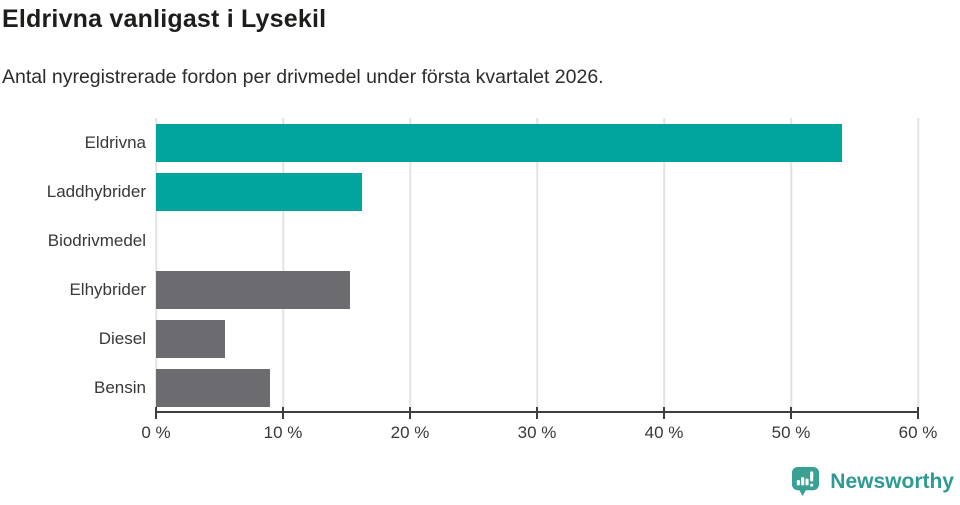 The height and width of the screenshot is (505, 960). I want to click on bar-chart-speech-bubble-icon, so click(806, 481).